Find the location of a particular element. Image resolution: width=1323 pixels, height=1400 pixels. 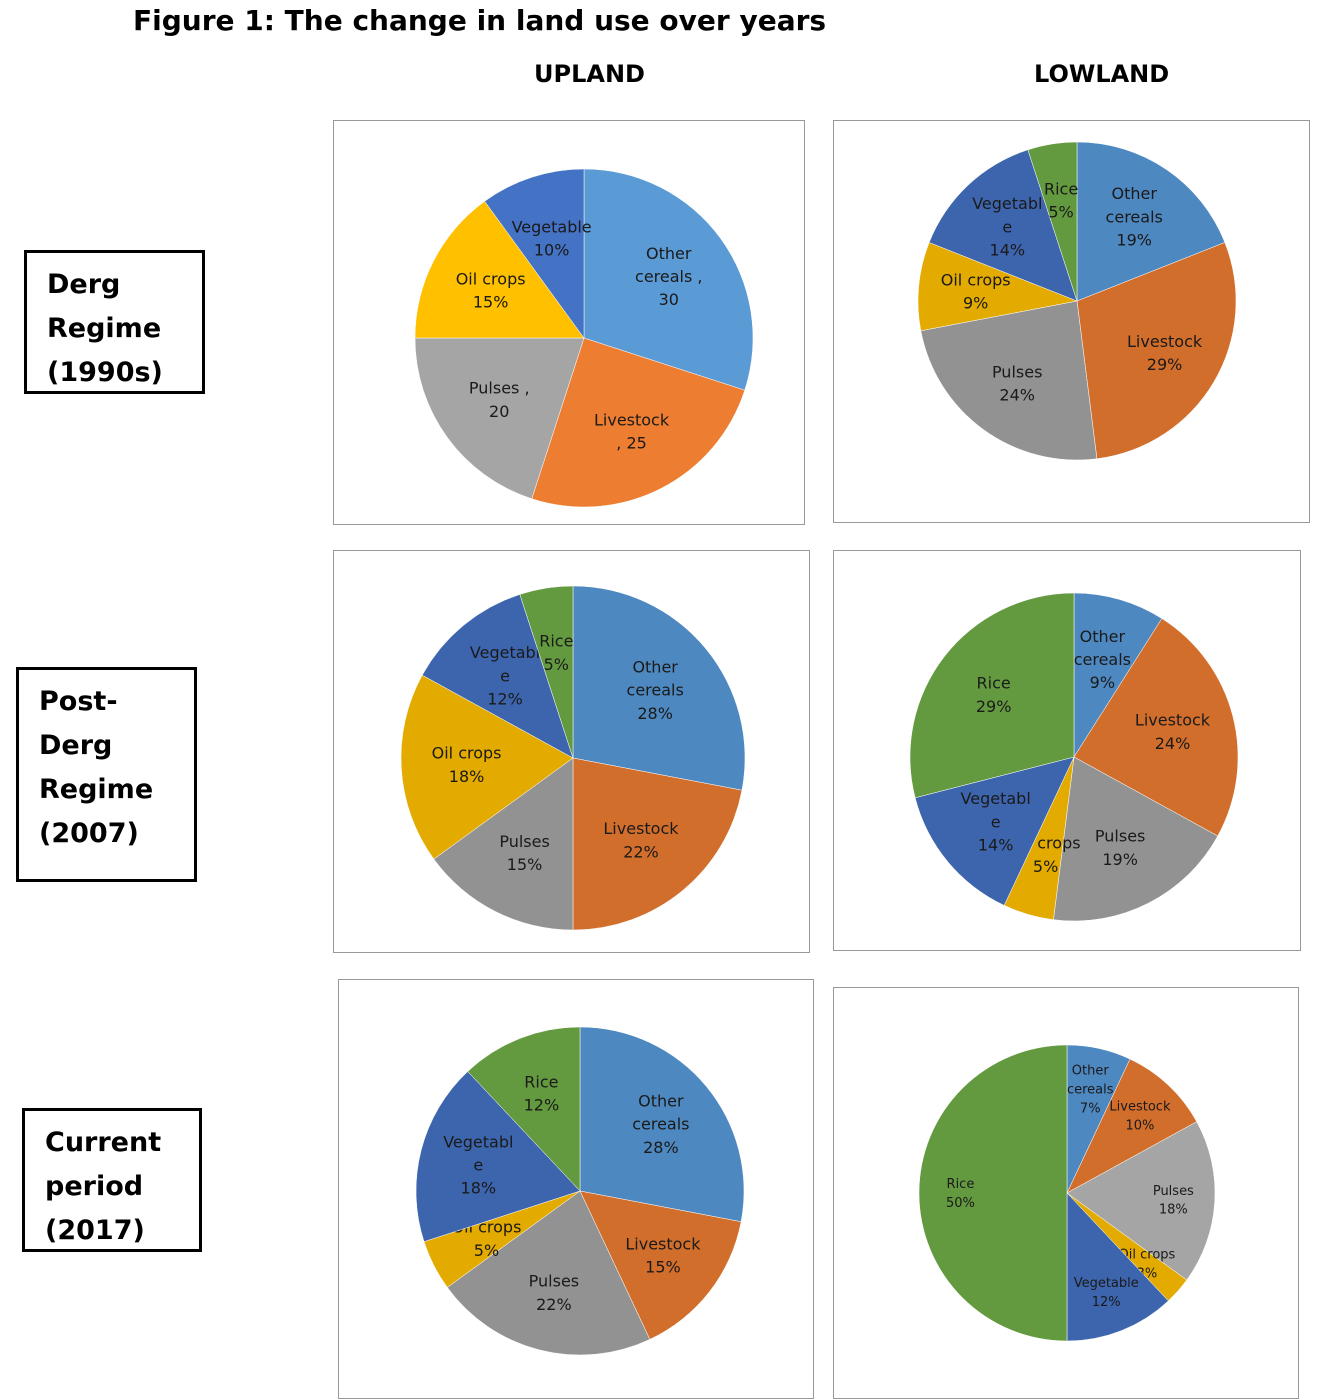

pie-label-line: 19% is located at coordinates (1134, 240).